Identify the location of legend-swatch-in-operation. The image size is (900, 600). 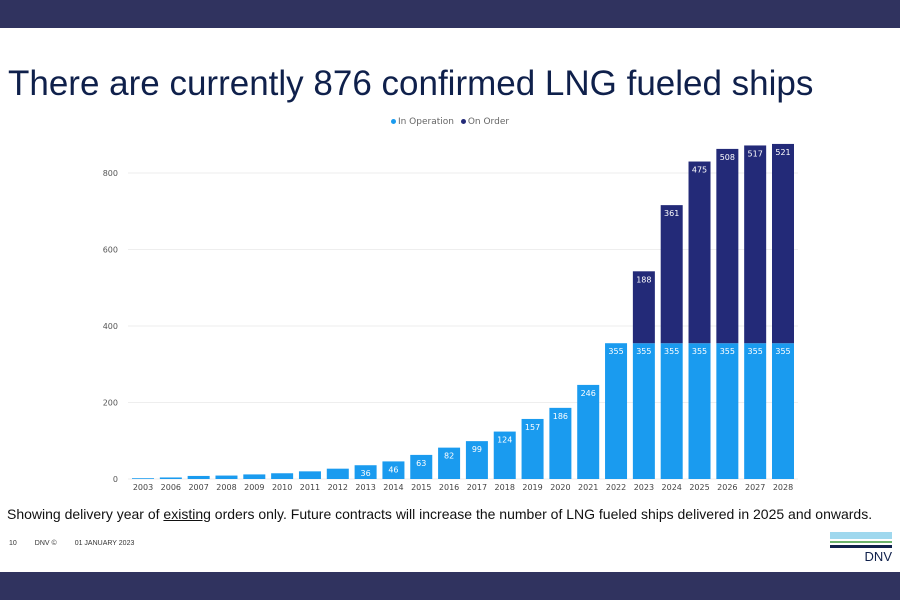
(393, 121).